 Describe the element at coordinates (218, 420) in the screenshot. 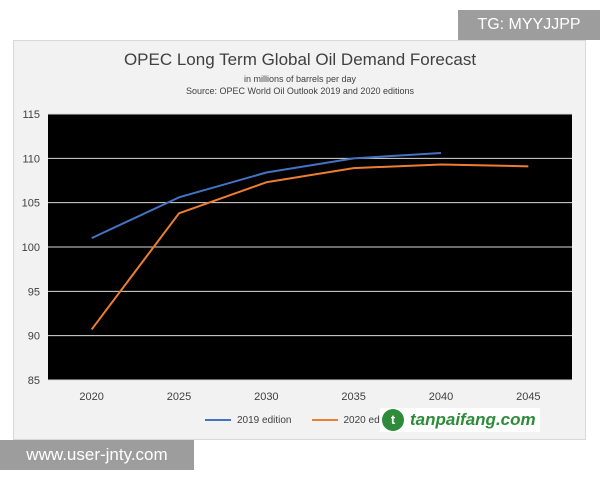

I see `legend-swatch-2019` at that location.